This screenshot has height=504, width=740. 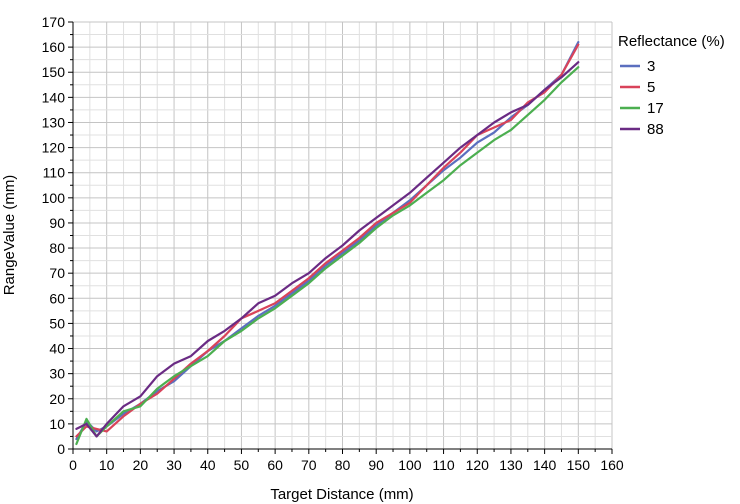 I want to click on x-tick-label: 0, so click(x=73, y=465).